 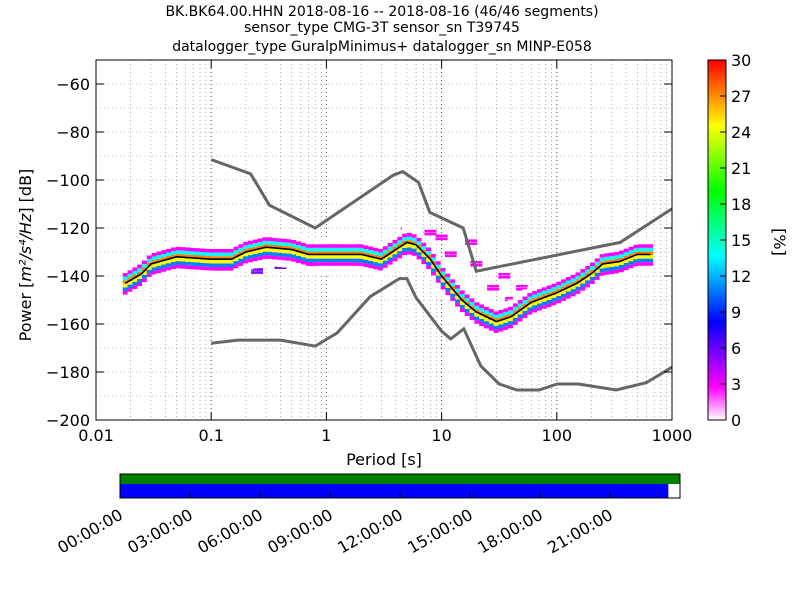 What do you see at coordinates (741, 204) in the screenshot?
I see `colorbar-tick-label: 18` at bounding box center [741, 204].